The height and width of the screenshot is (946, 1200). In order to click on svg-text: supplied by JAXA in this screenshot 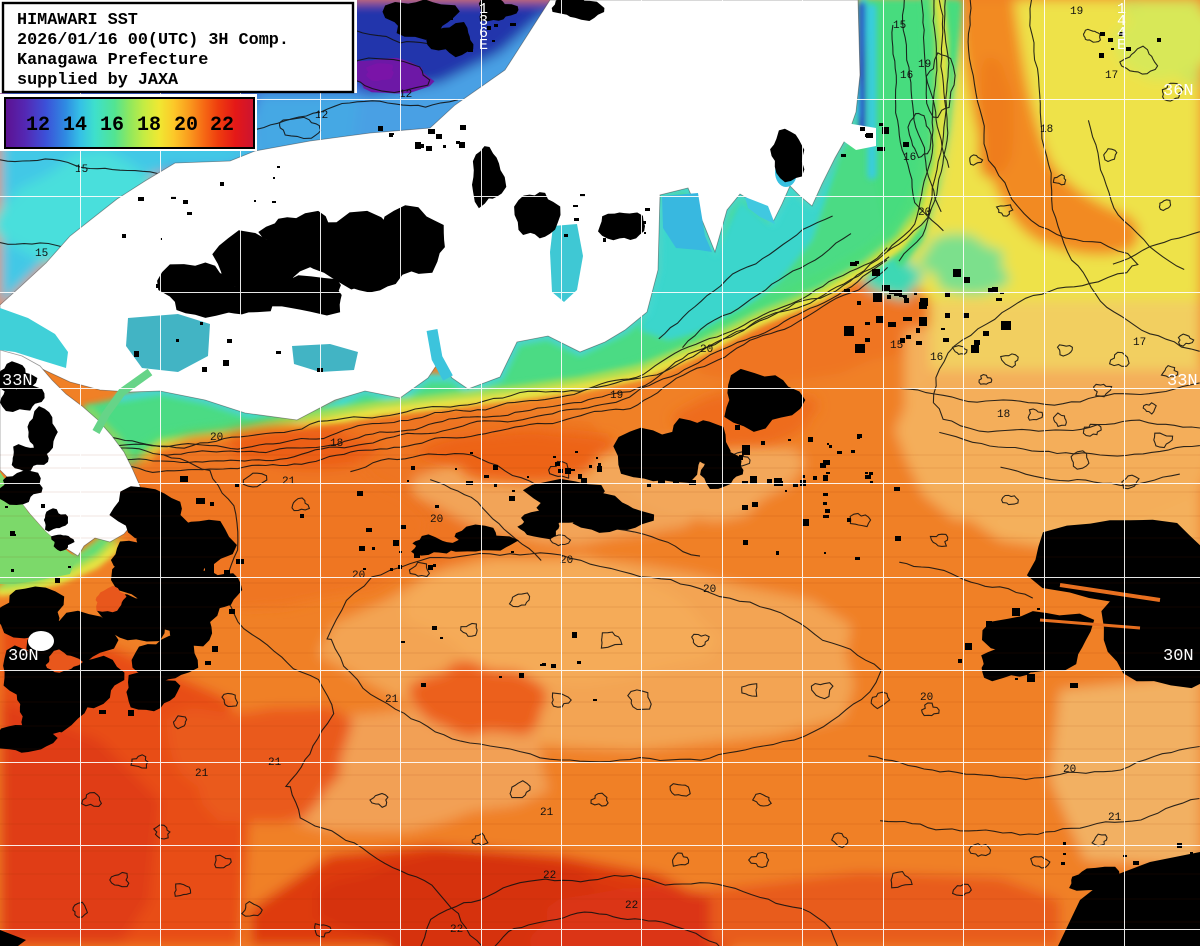, I will do `click(98, 80)`.